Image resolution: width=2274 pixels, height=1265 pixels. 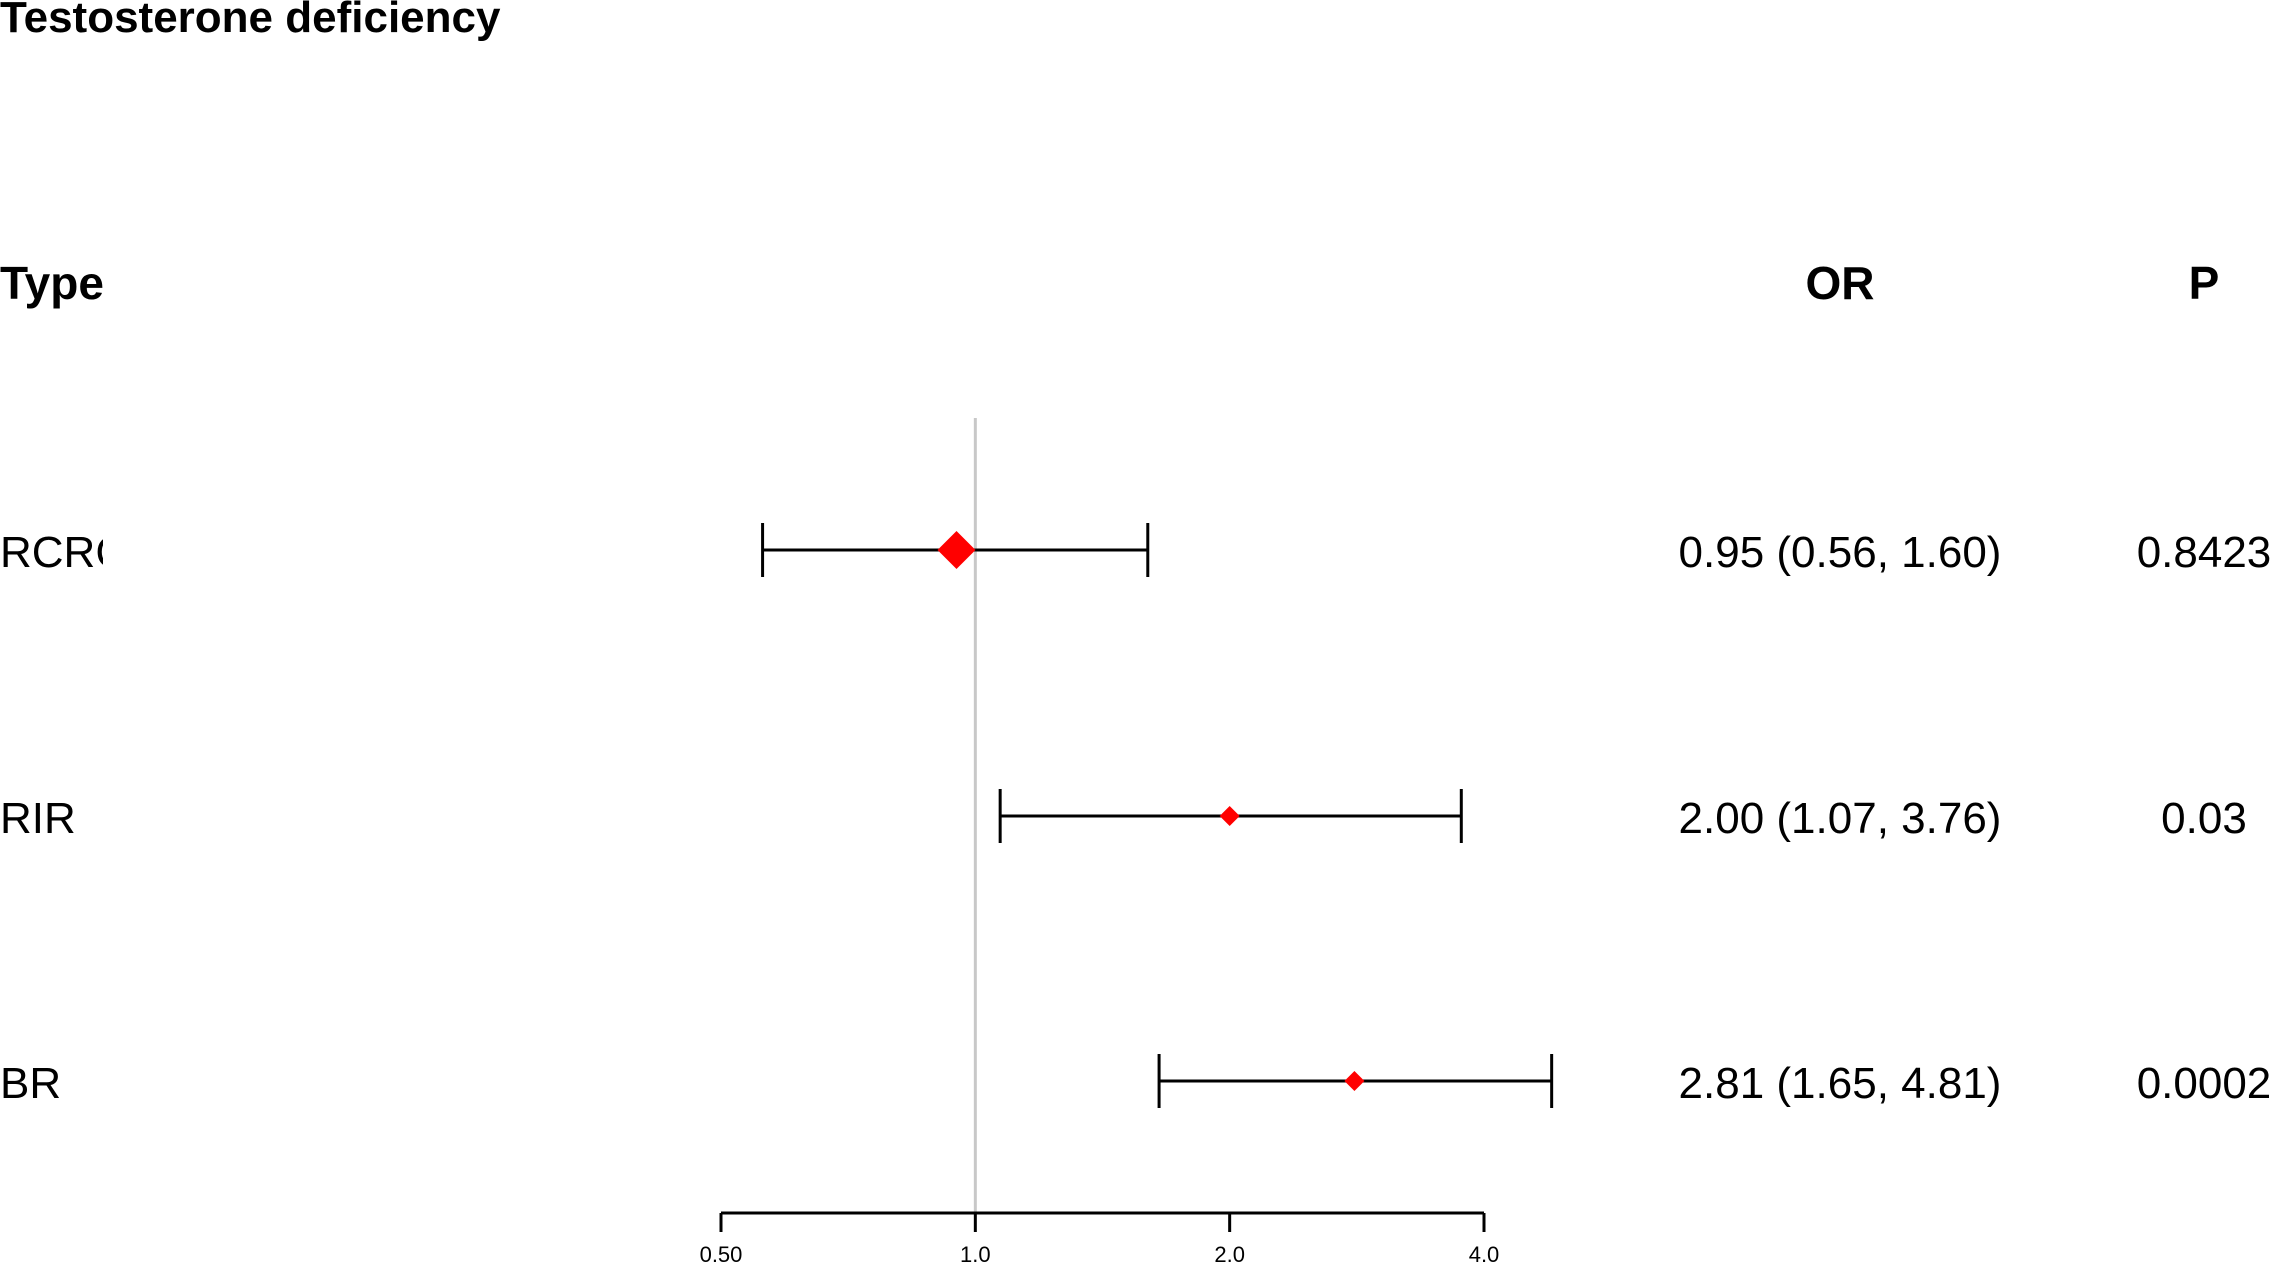 What do you see at coordinates (1840, 283) in the screenshot?
I see `header-or: OR` at bounding box center [1840, 283].